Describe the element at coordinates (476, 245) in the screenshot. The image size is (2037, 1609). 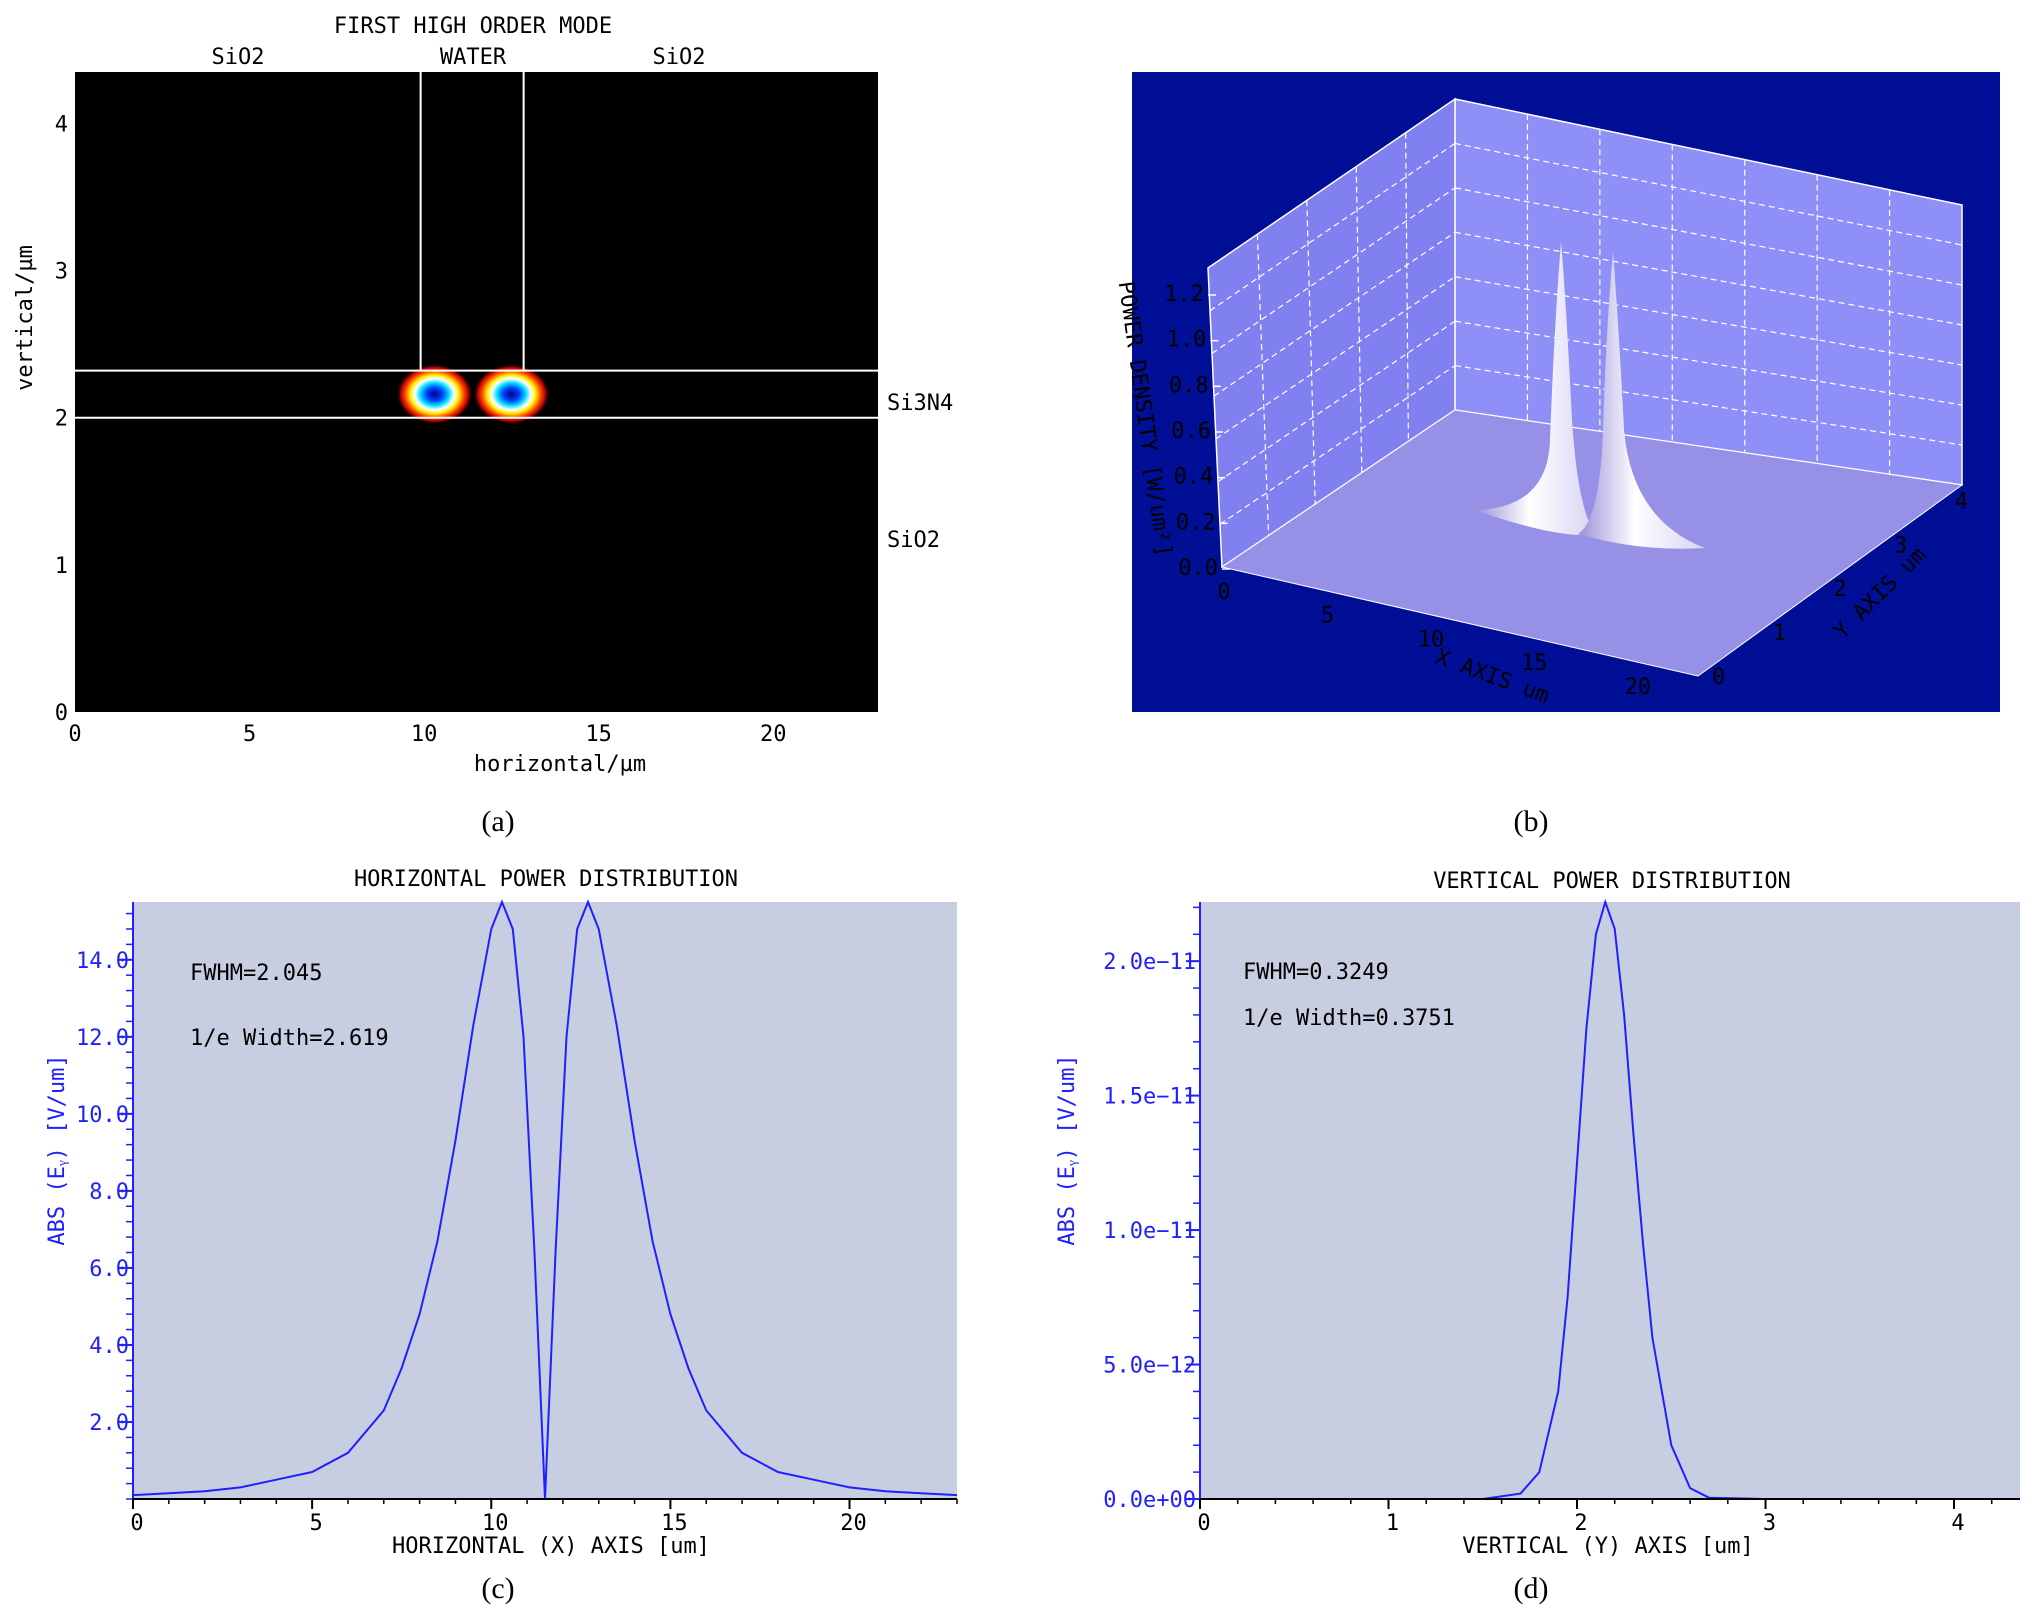
I see `waveguide-boundaries` at that location.